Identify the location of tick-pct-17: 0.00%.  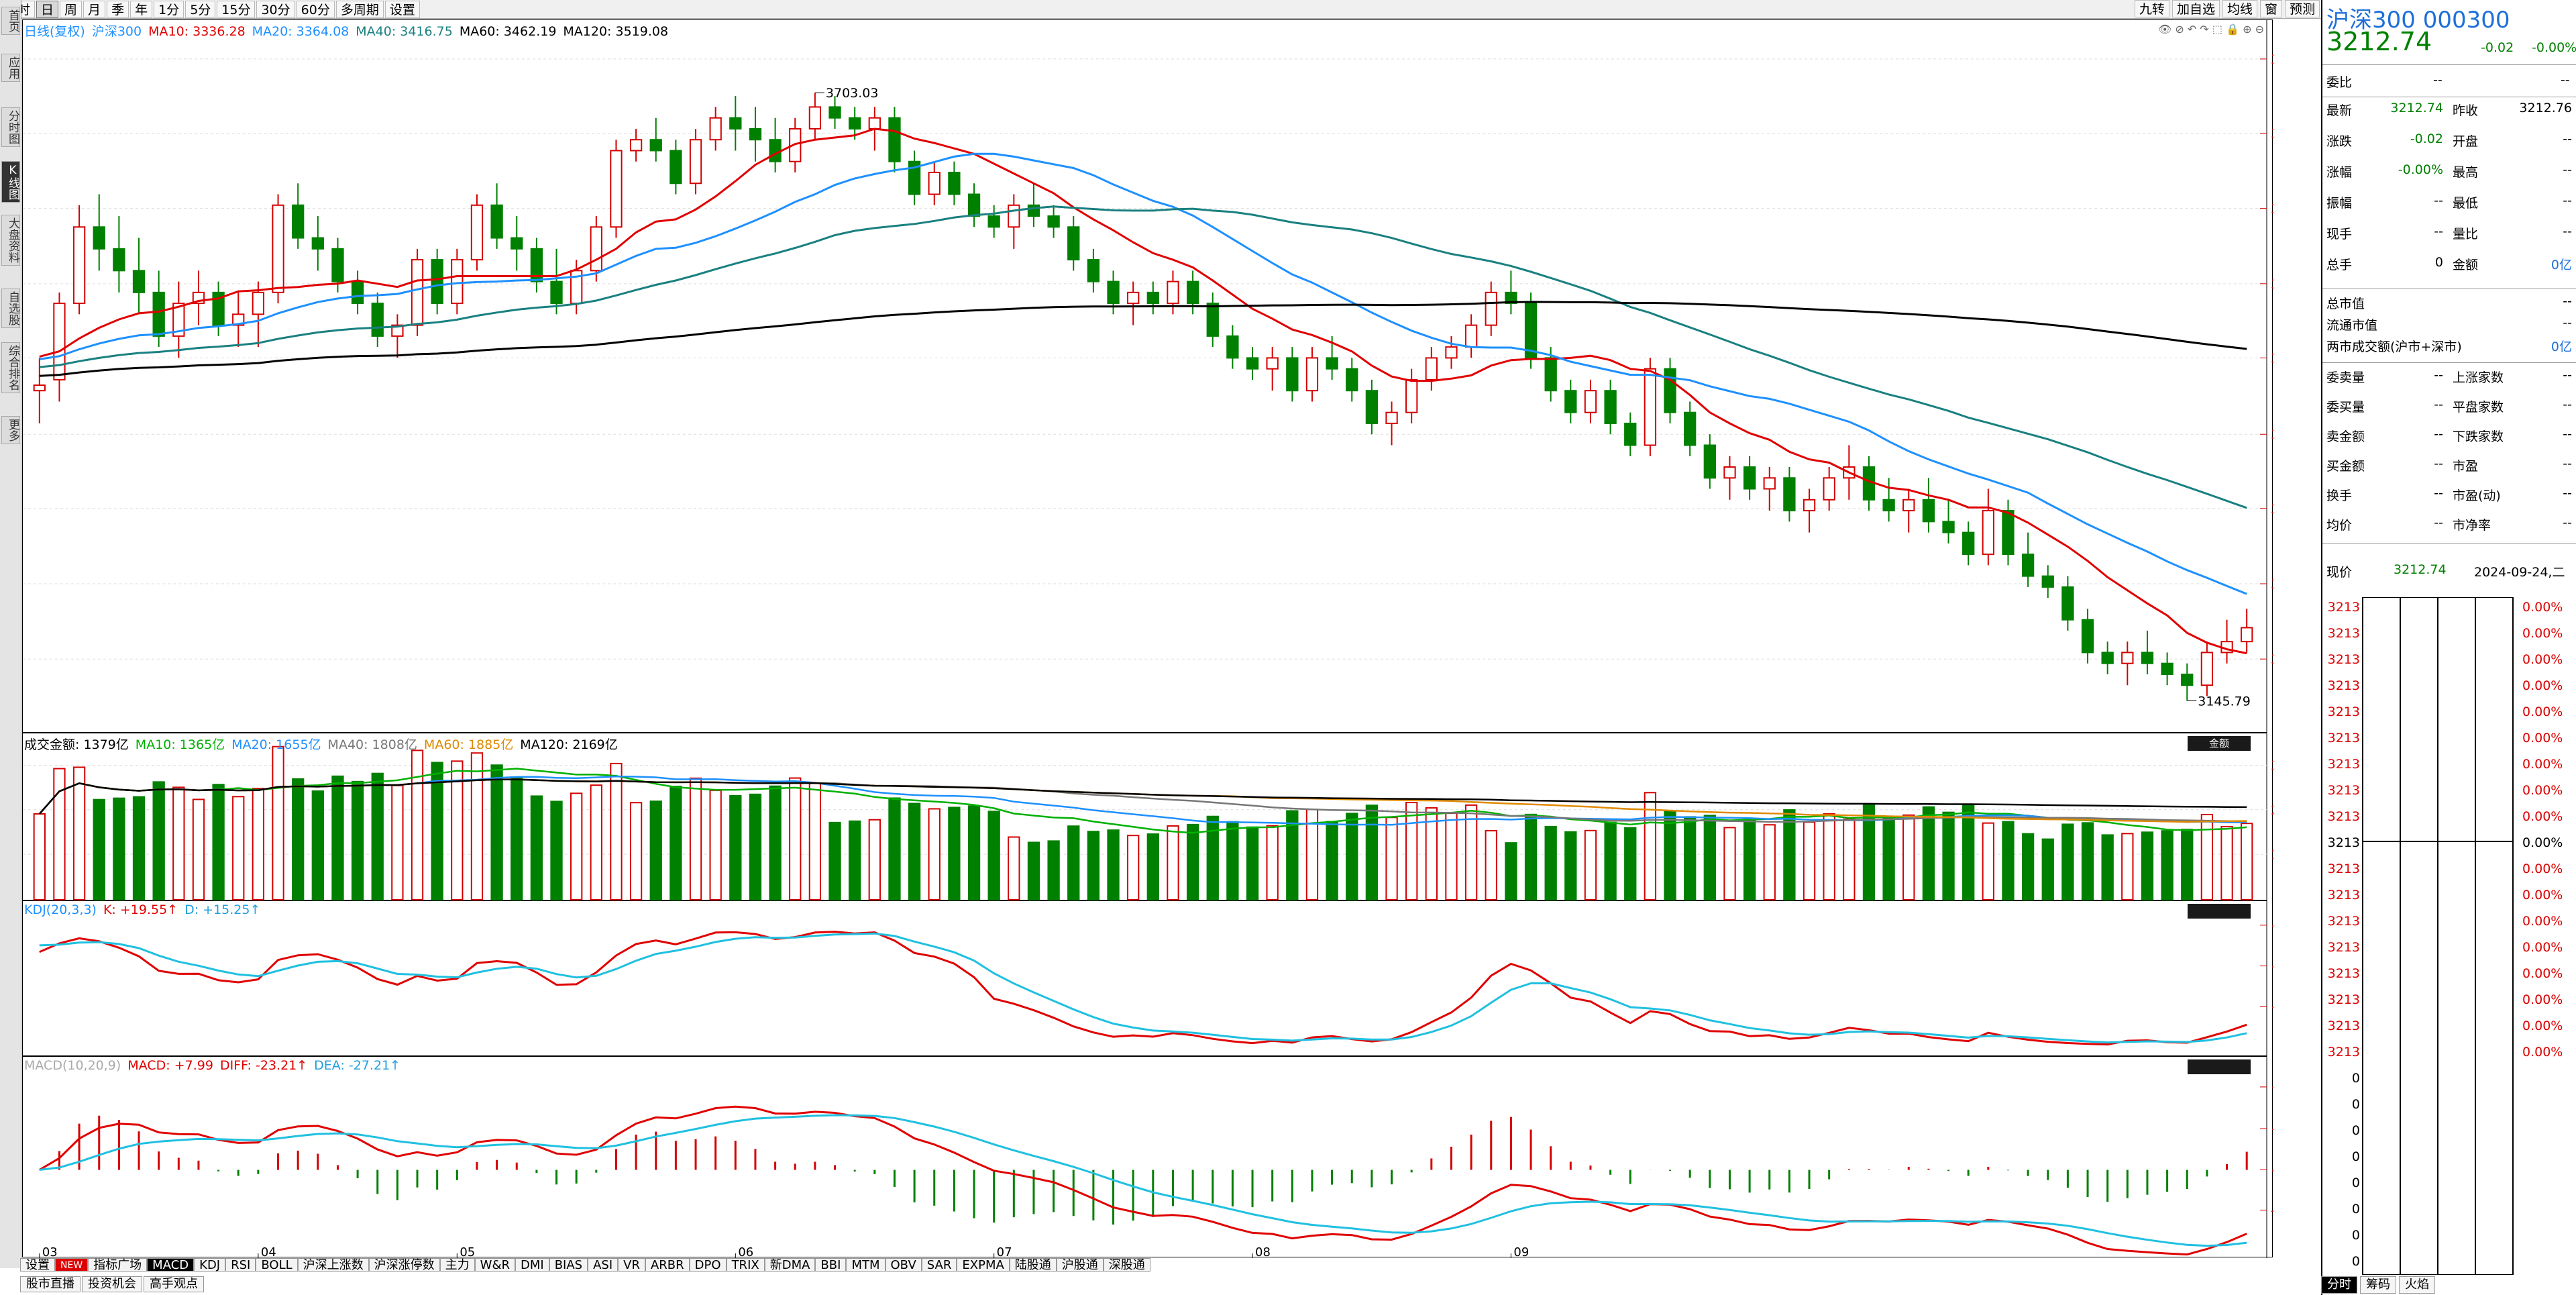
(2542, 1052).